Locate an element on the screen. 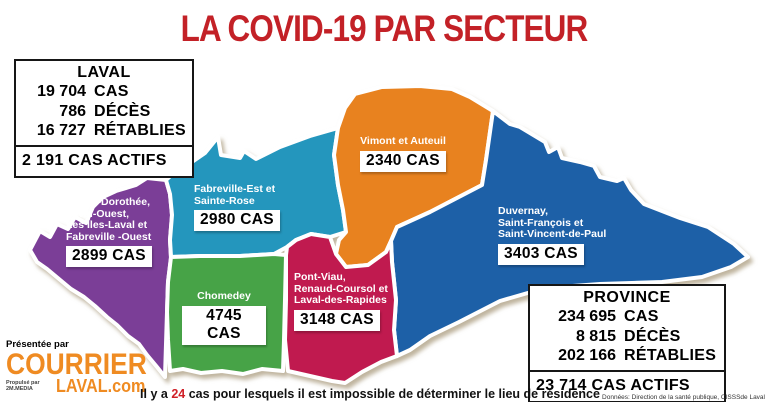 The height and width of the screenshot is (402, 768). stat-row-retablies: 202 166 RÉTABLIES is located at coordinates (627, 356).